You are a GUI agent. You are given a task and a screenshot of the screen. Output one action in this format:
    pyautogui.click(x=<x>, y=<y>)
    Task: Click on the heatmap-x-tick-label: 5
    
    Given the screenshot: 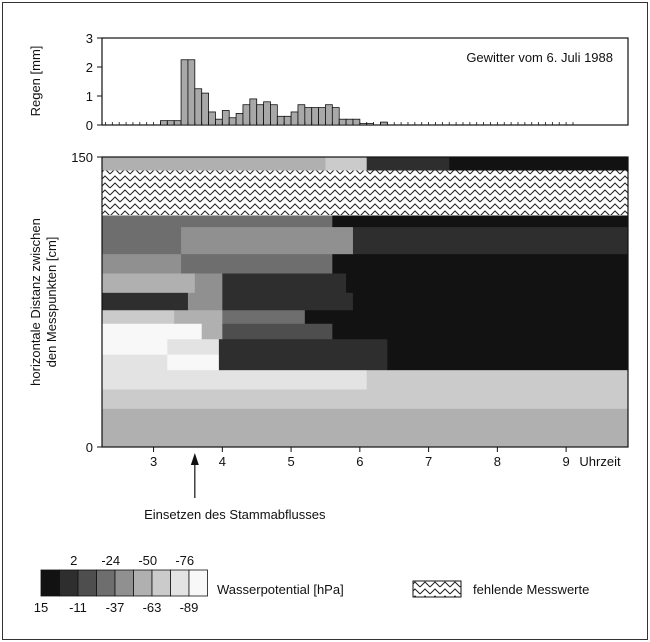 What is the action you would take?
    pyautogui.click(x=290, y=461)
    